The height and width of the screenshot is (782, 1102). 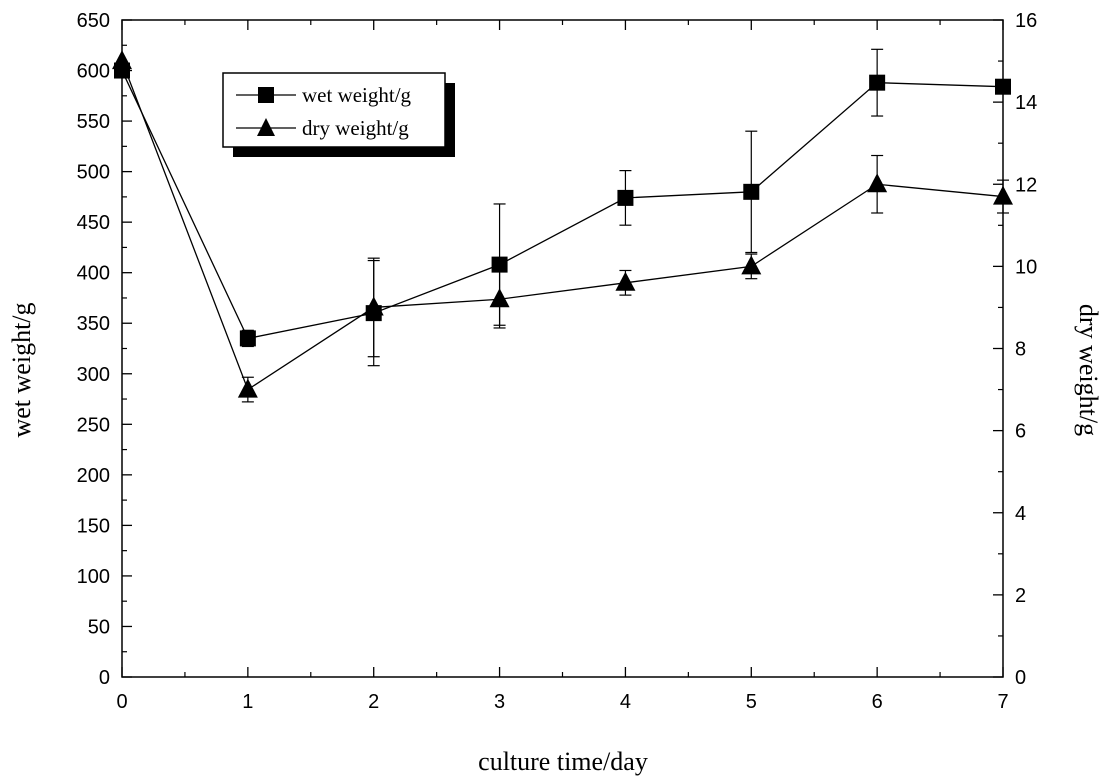 What do you see at coordinates (1020, 514) in the screenshot?
I see `y2-tick-label: 4` at bounding box center [1020, 514].